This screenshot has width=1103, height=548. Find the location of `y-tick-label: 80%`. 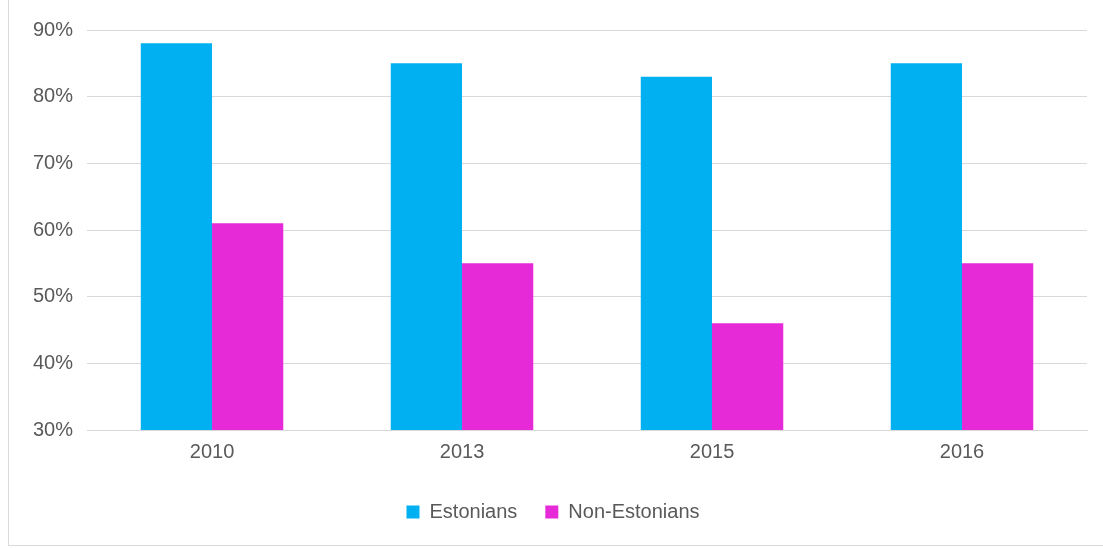

y-tick-label: 80% is located at coordinates (53, 95).